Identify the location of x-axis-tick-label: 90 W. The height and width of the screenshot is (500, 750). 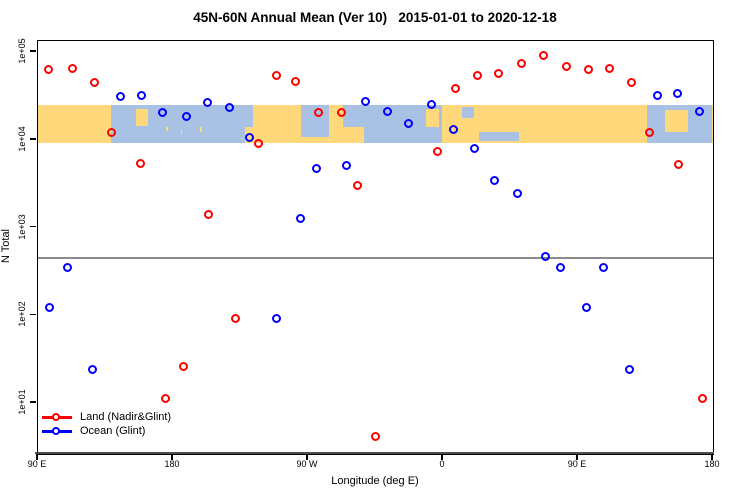
(307, 464).